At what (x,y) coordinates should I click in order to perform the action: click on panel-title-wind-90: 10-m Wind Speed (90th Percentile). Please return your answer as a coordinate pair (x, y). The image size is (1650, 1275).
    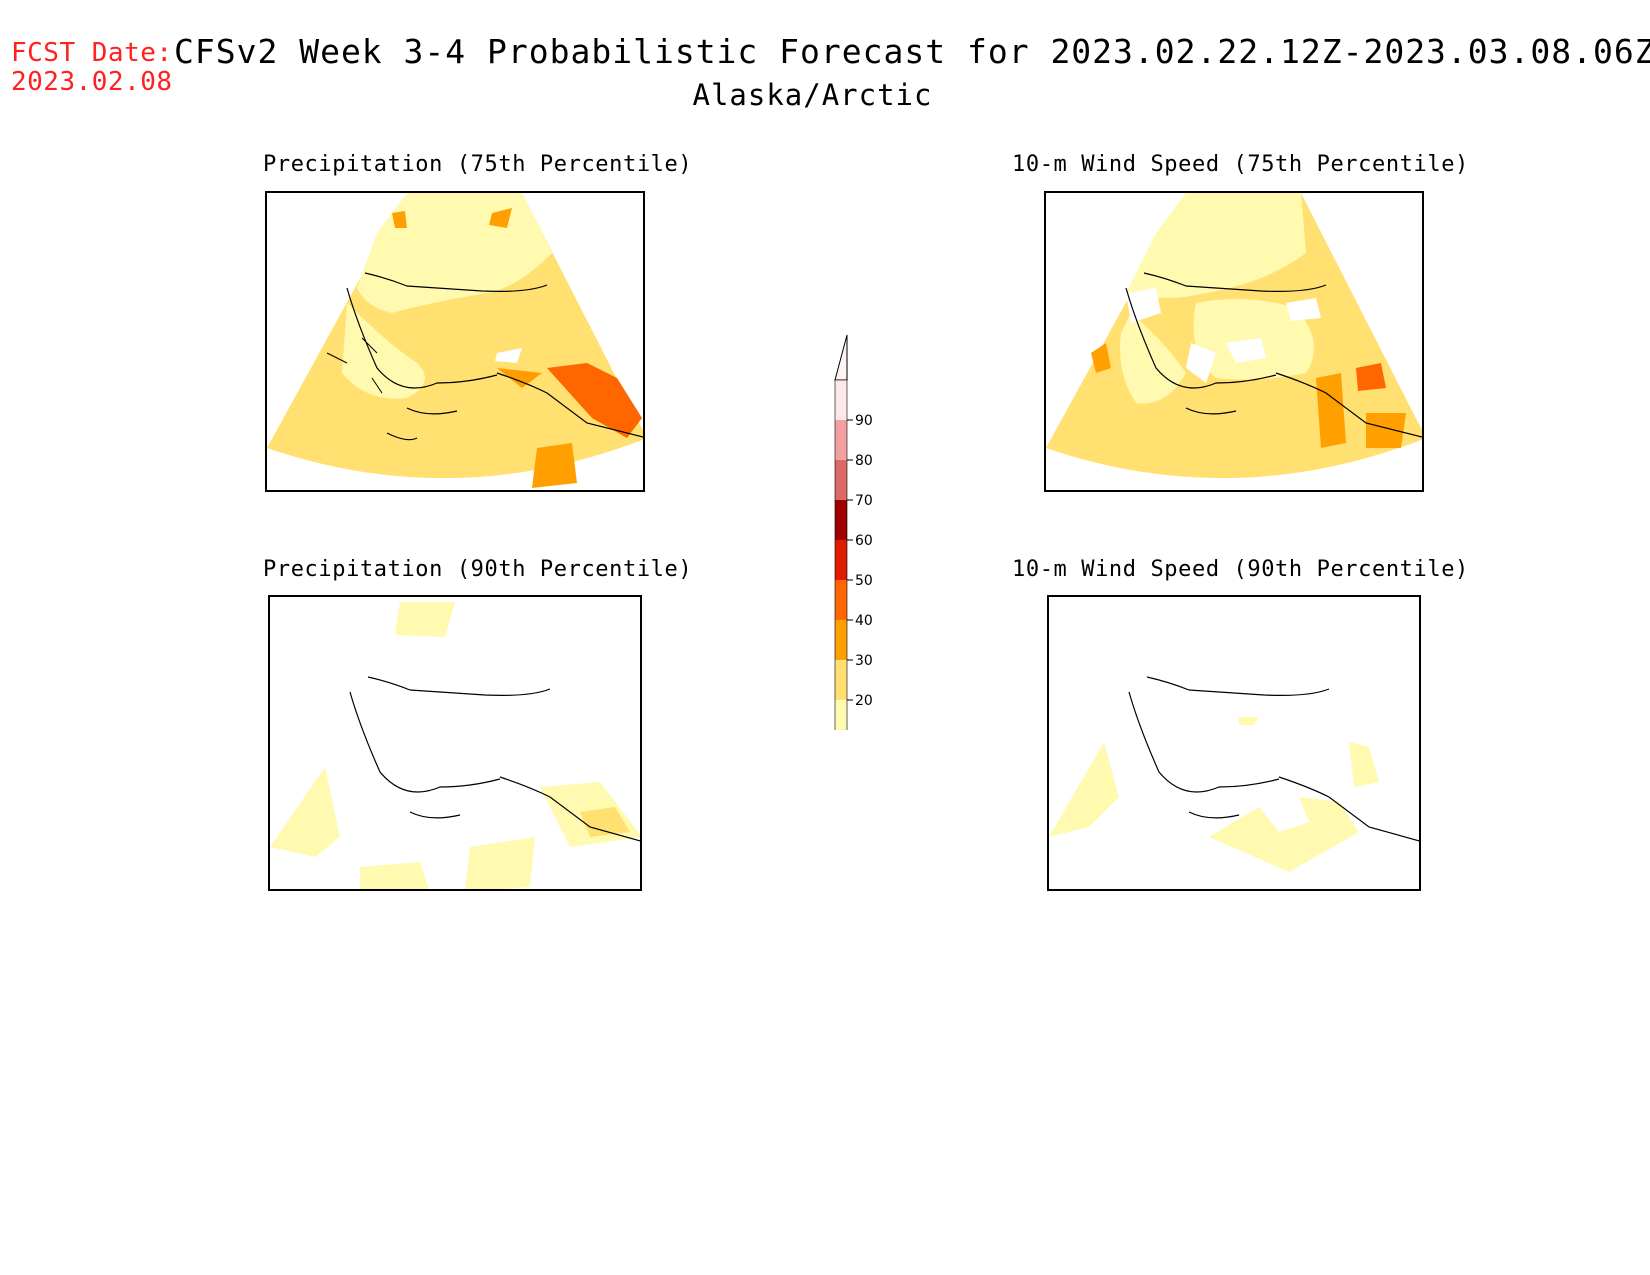
    Looking at the image, I should click on (1240, 569).